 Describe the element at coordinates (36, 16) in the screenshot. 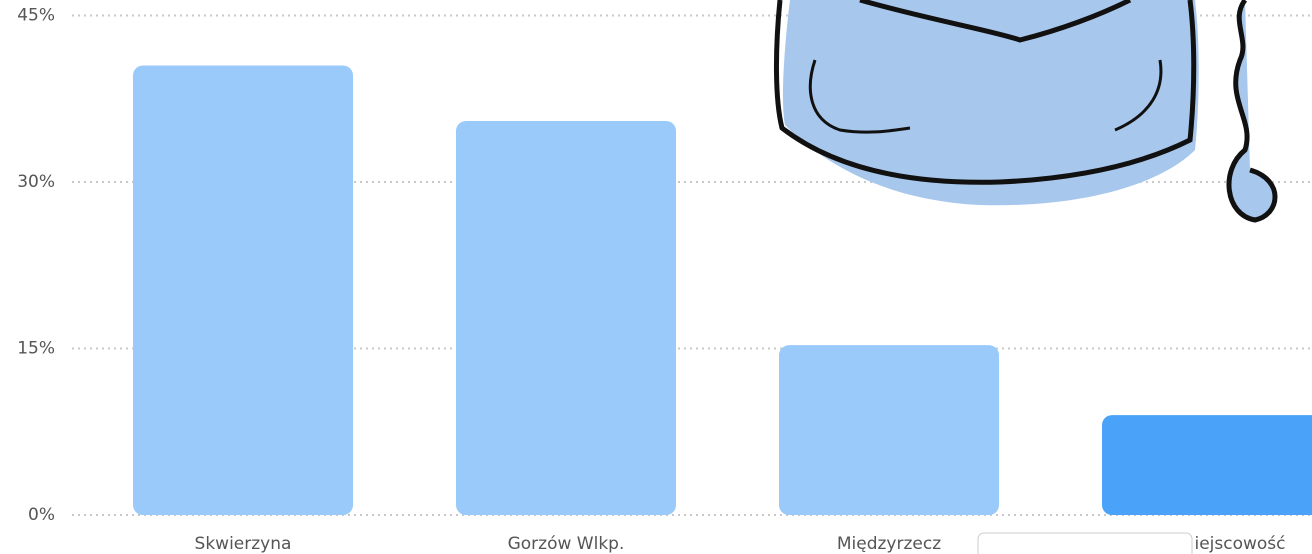

I see `y-tick-label: 45%` at that location.